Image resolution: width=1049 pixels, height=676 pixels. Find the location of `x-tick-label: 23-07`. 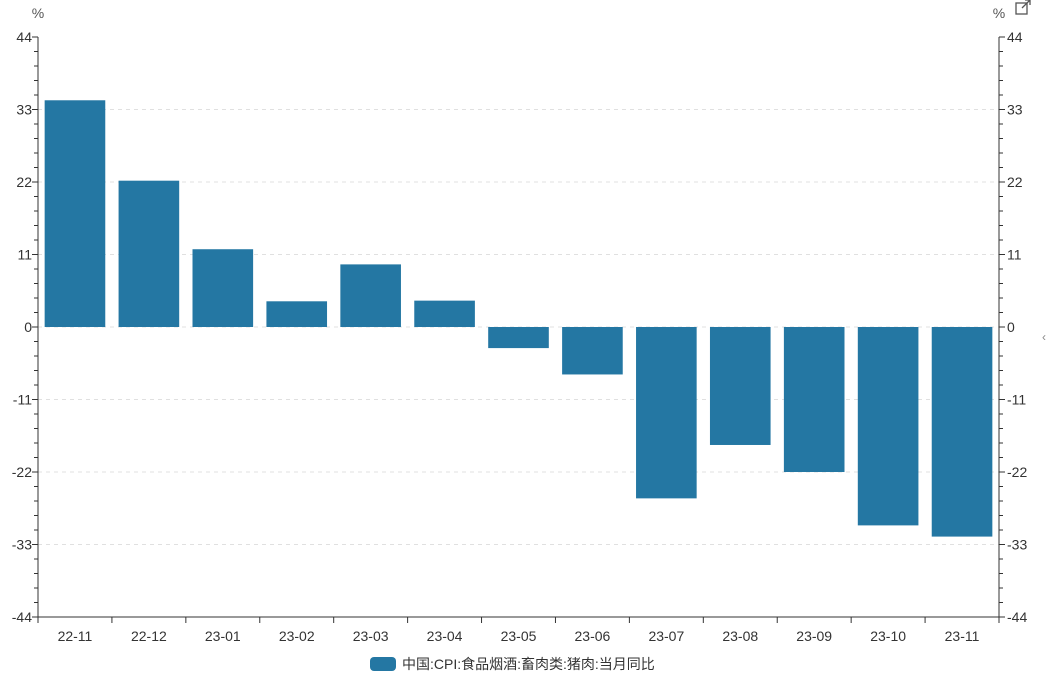

x-tick-label: 23-07 is located at coordinates (666, 636).